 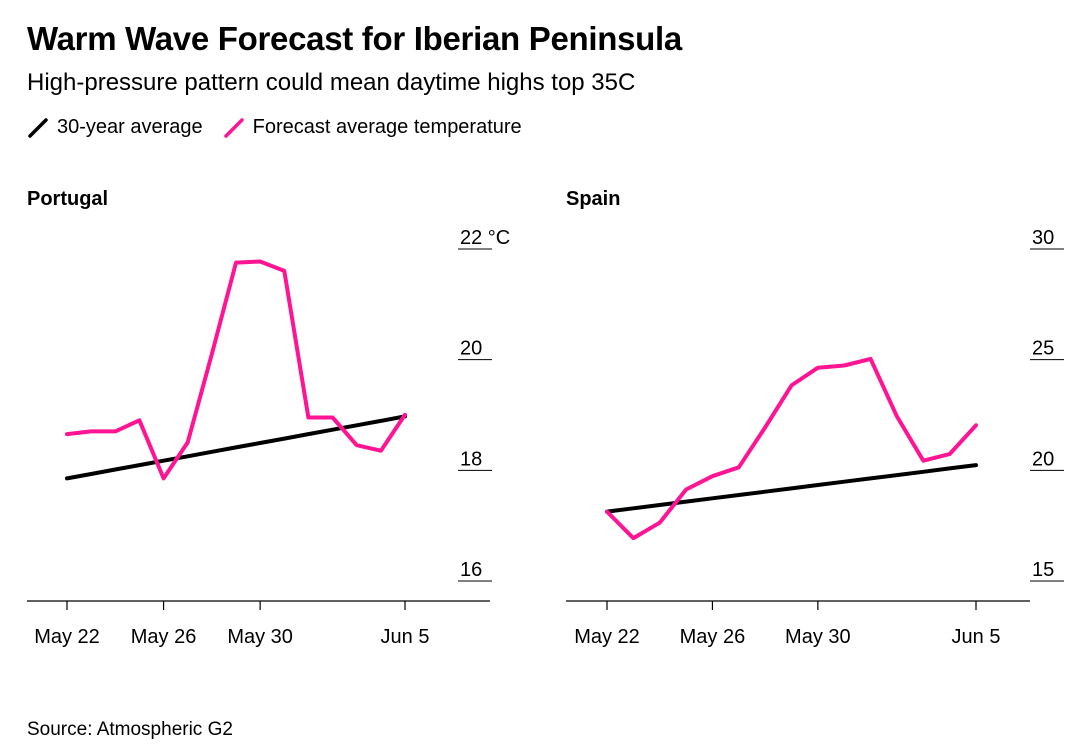 What do you see at coordinates (471, 570) in the screenshot?
I see `y-tick-label: 16` at bounding box center [471, 570].